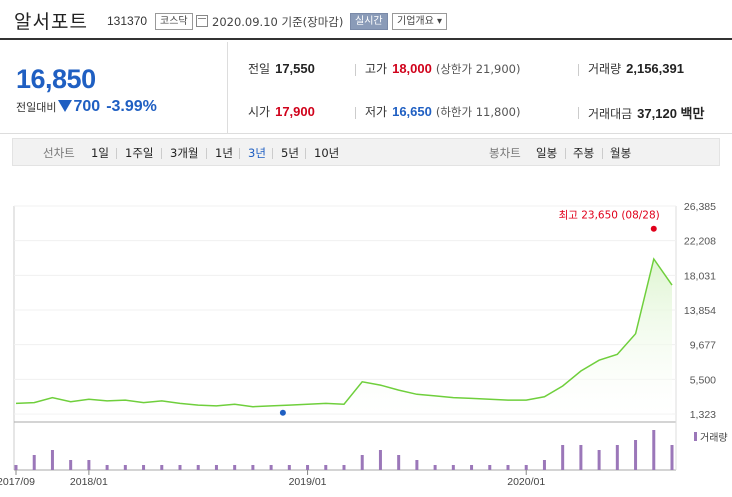  Describe the element at coordinates (700, 207) in the screenshot. I see `y-tick-label: 26,385` at that location.